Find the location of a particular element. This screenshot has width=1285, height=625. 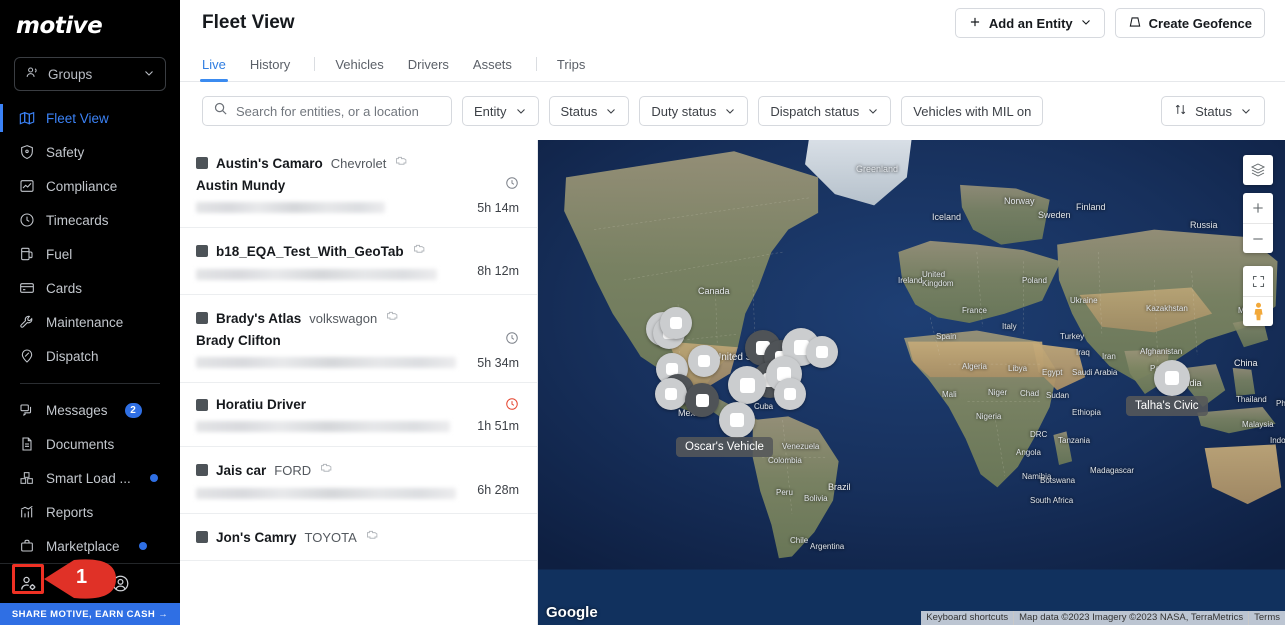

tab-vehicles: Vehicles is located at coordinates (359, 64).